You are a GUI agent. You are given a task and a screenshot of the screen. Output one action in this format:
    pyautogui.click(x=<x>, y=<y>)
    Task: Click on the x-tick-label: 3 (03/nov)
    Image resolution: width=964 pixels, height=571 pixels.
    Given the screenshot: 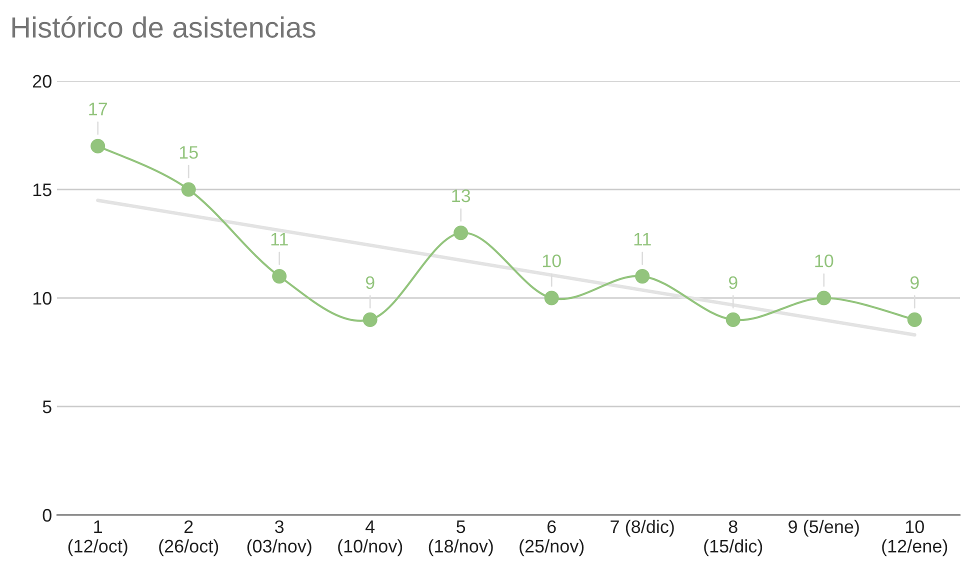 What is the action you would take?
    pyautogui.click(x=279, y=538)
    